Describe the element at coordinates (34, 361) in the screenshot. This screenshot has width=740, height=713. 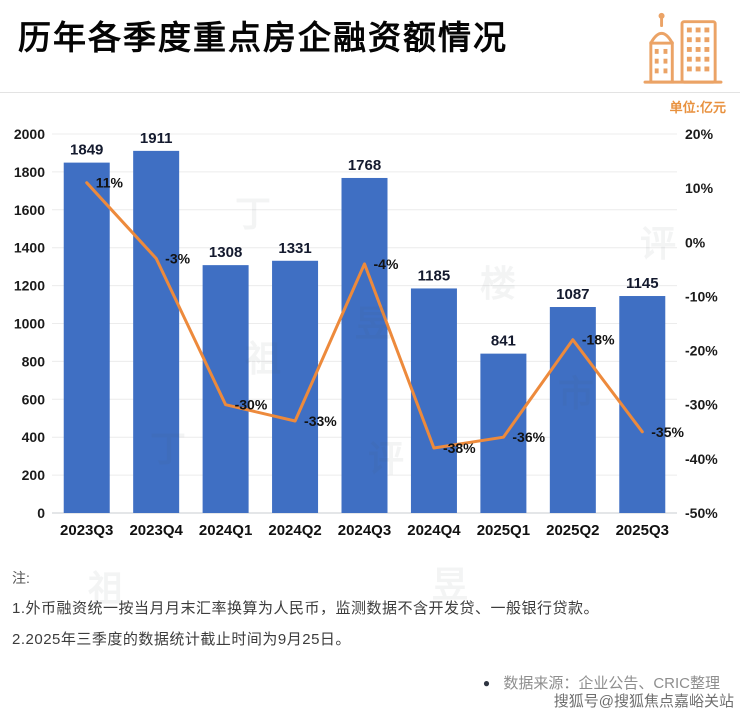
I see `left-axis-label: 800` at that location.